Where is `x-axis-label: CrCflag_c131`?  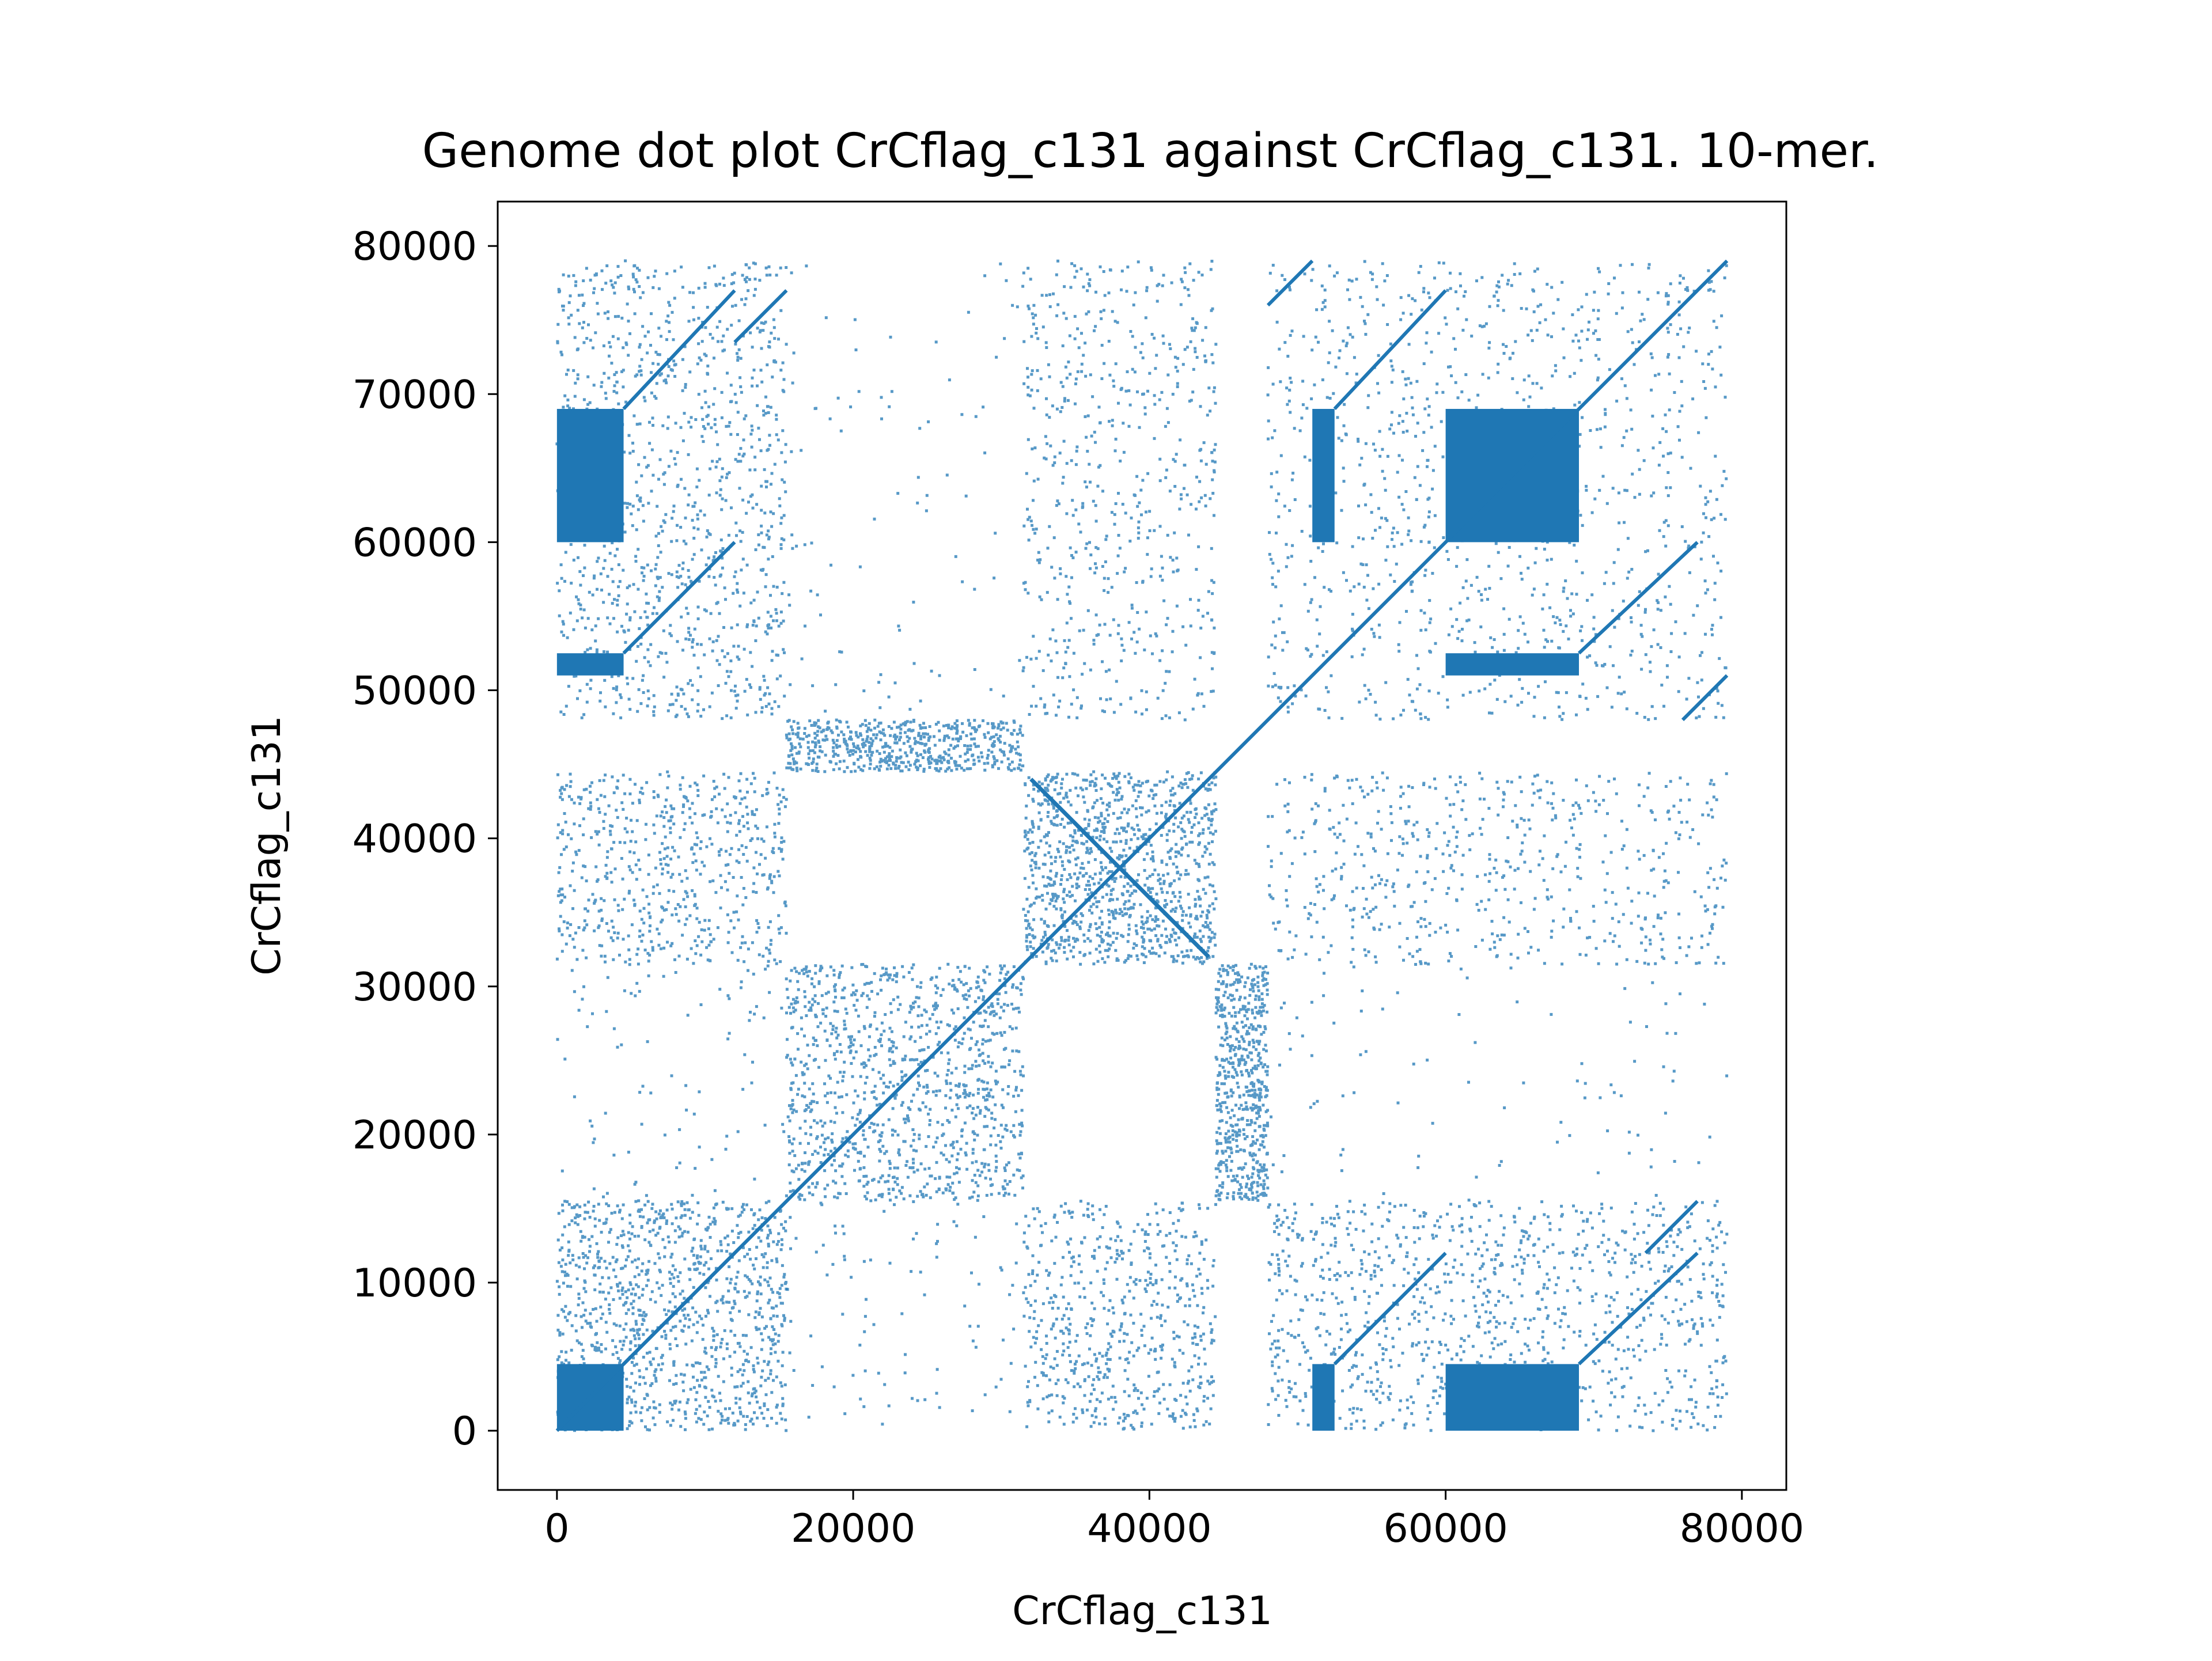 x-axis-label: CrCflag_c131 is located at coordinates (1142, 1611).